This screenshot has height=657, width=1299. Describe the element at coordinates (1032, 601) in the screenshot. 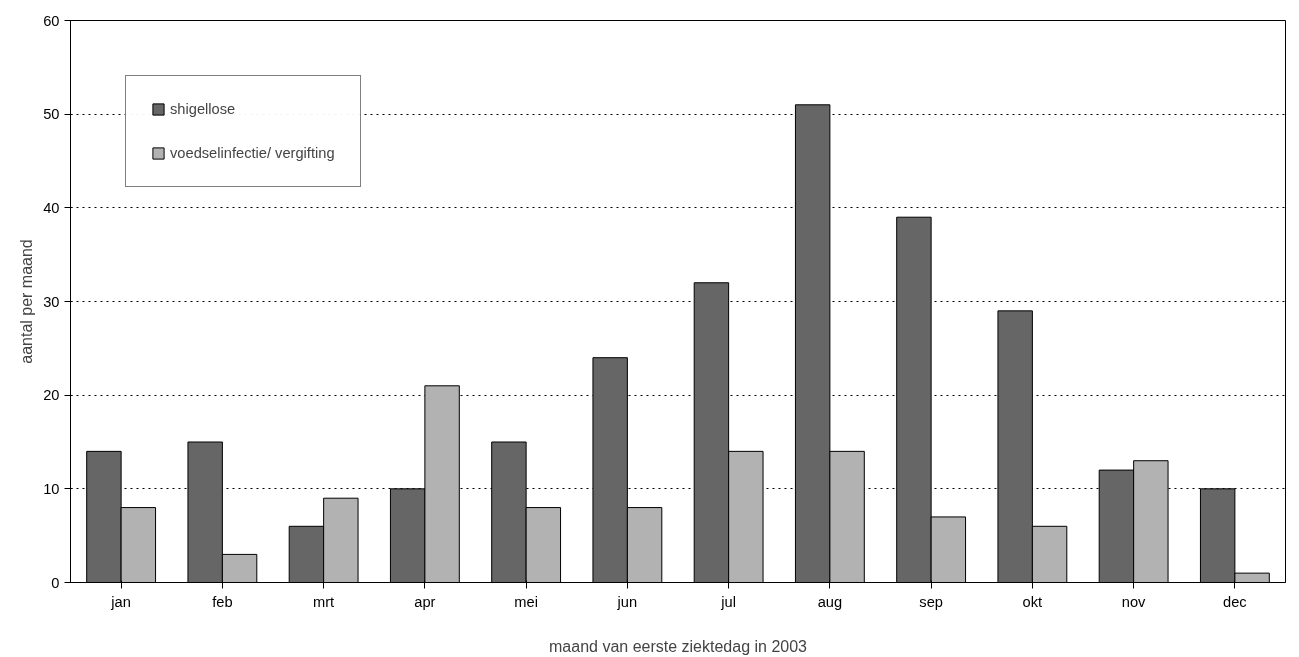

I see `x-tick-label: okt` at that location.